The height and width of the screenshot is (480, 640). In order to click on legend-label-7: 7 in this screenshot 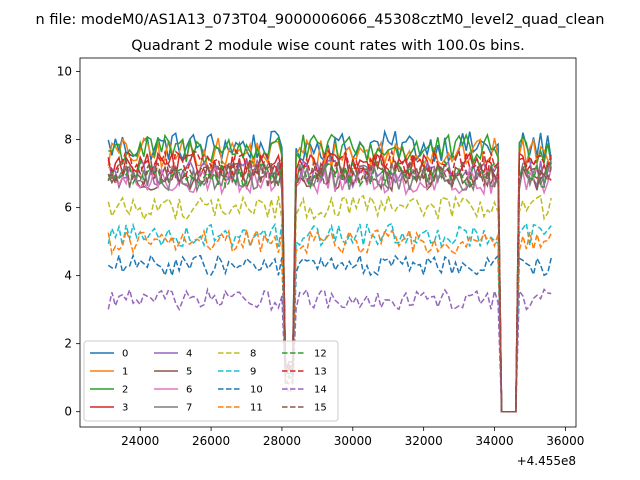, I will do `click(189, 408)`.